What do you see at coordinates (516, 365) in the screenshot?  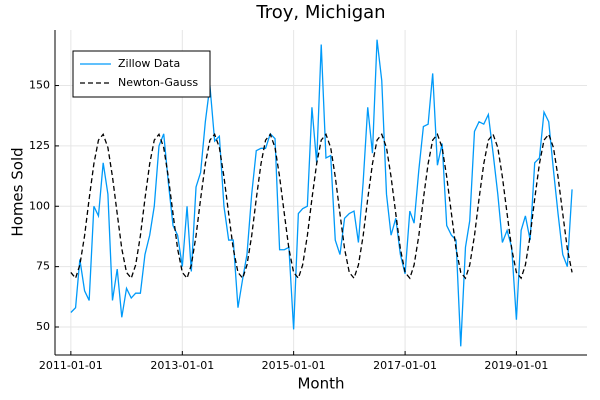 I see `x-tick-label: 2019-01-01` at bounding box center [516, 365].